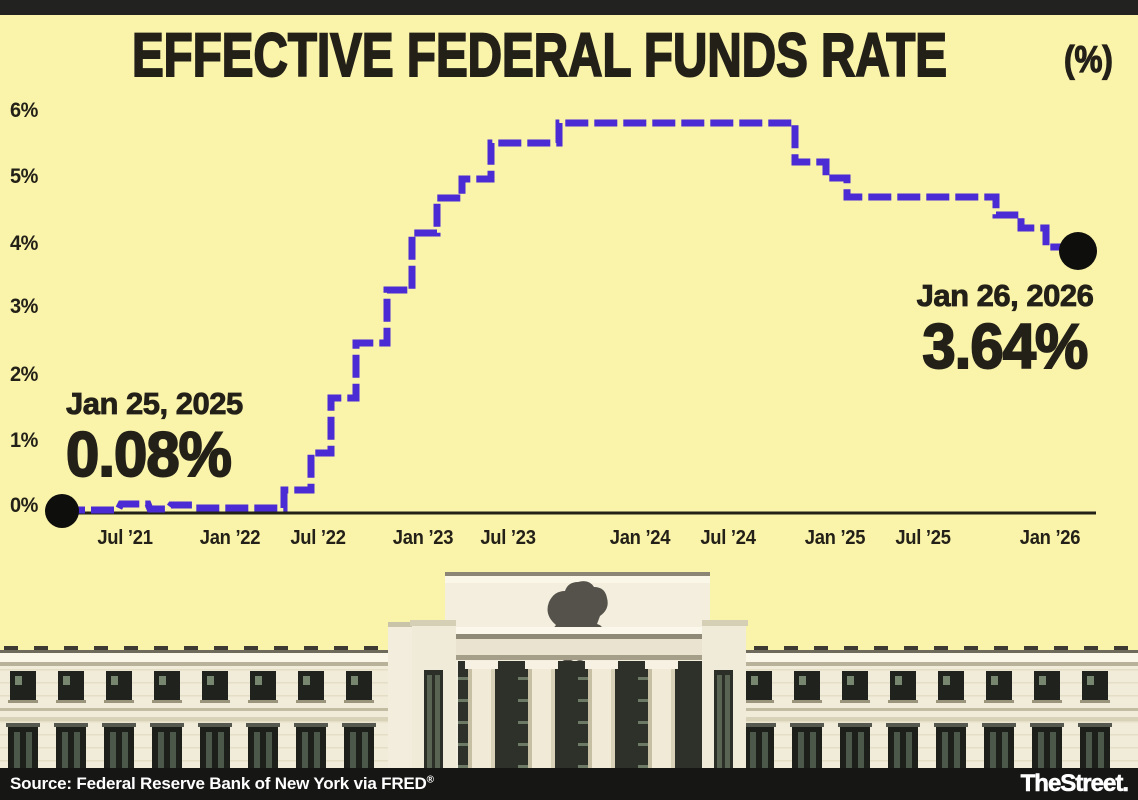 Image resolution: width=1138 pixels, height=800 pixels. Describe the element at coordinates (835, 538) in the screenshot. I see `x-axis-label: Jan ’25` at that location.